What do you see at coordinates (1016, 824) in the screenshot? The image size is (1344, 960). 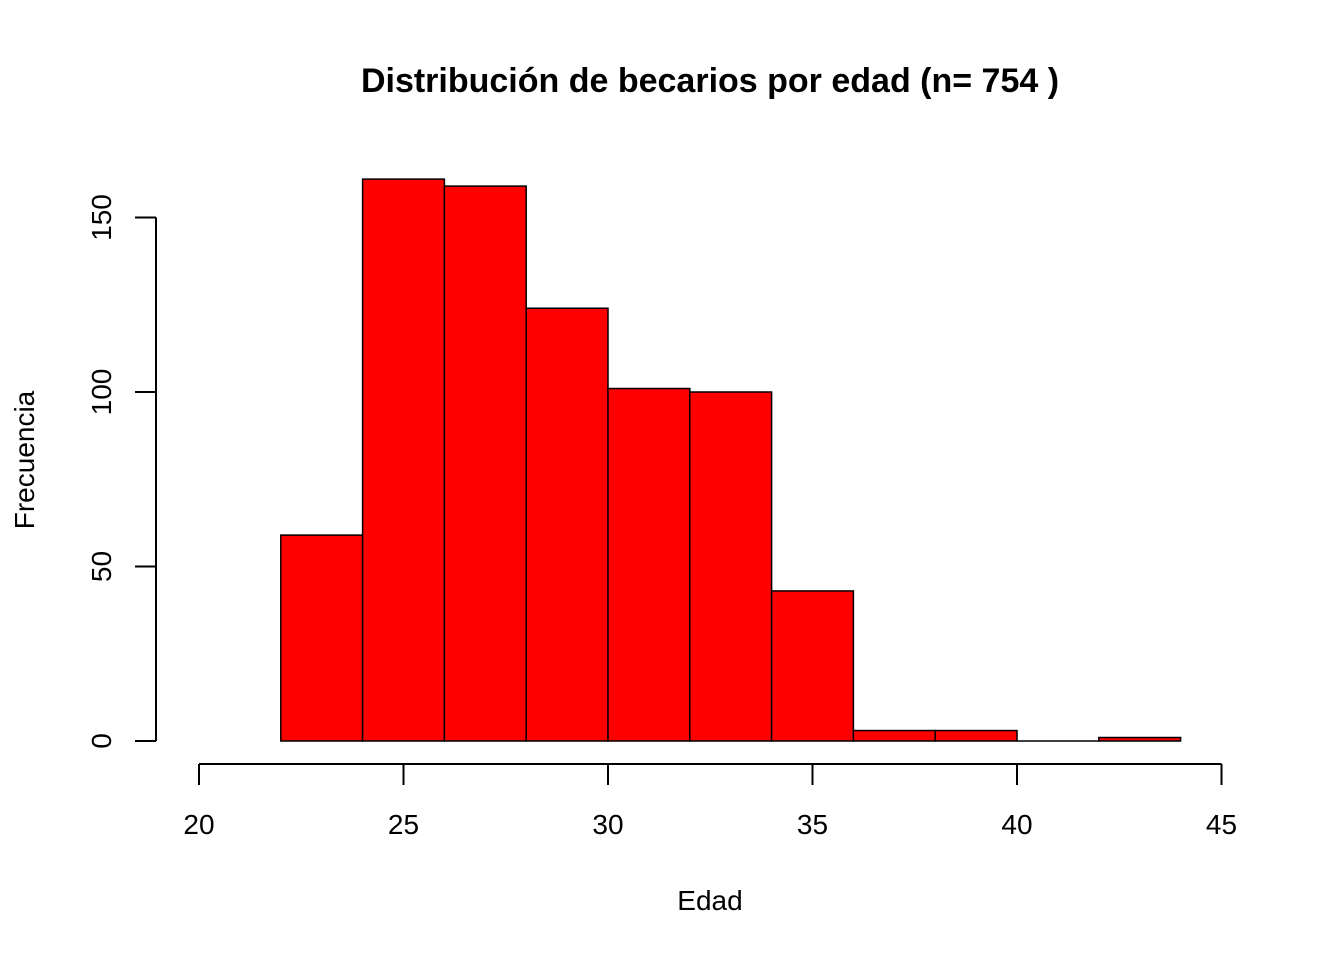 I see `x-tick-label-40: 40` at bounding box center [1016, 824].